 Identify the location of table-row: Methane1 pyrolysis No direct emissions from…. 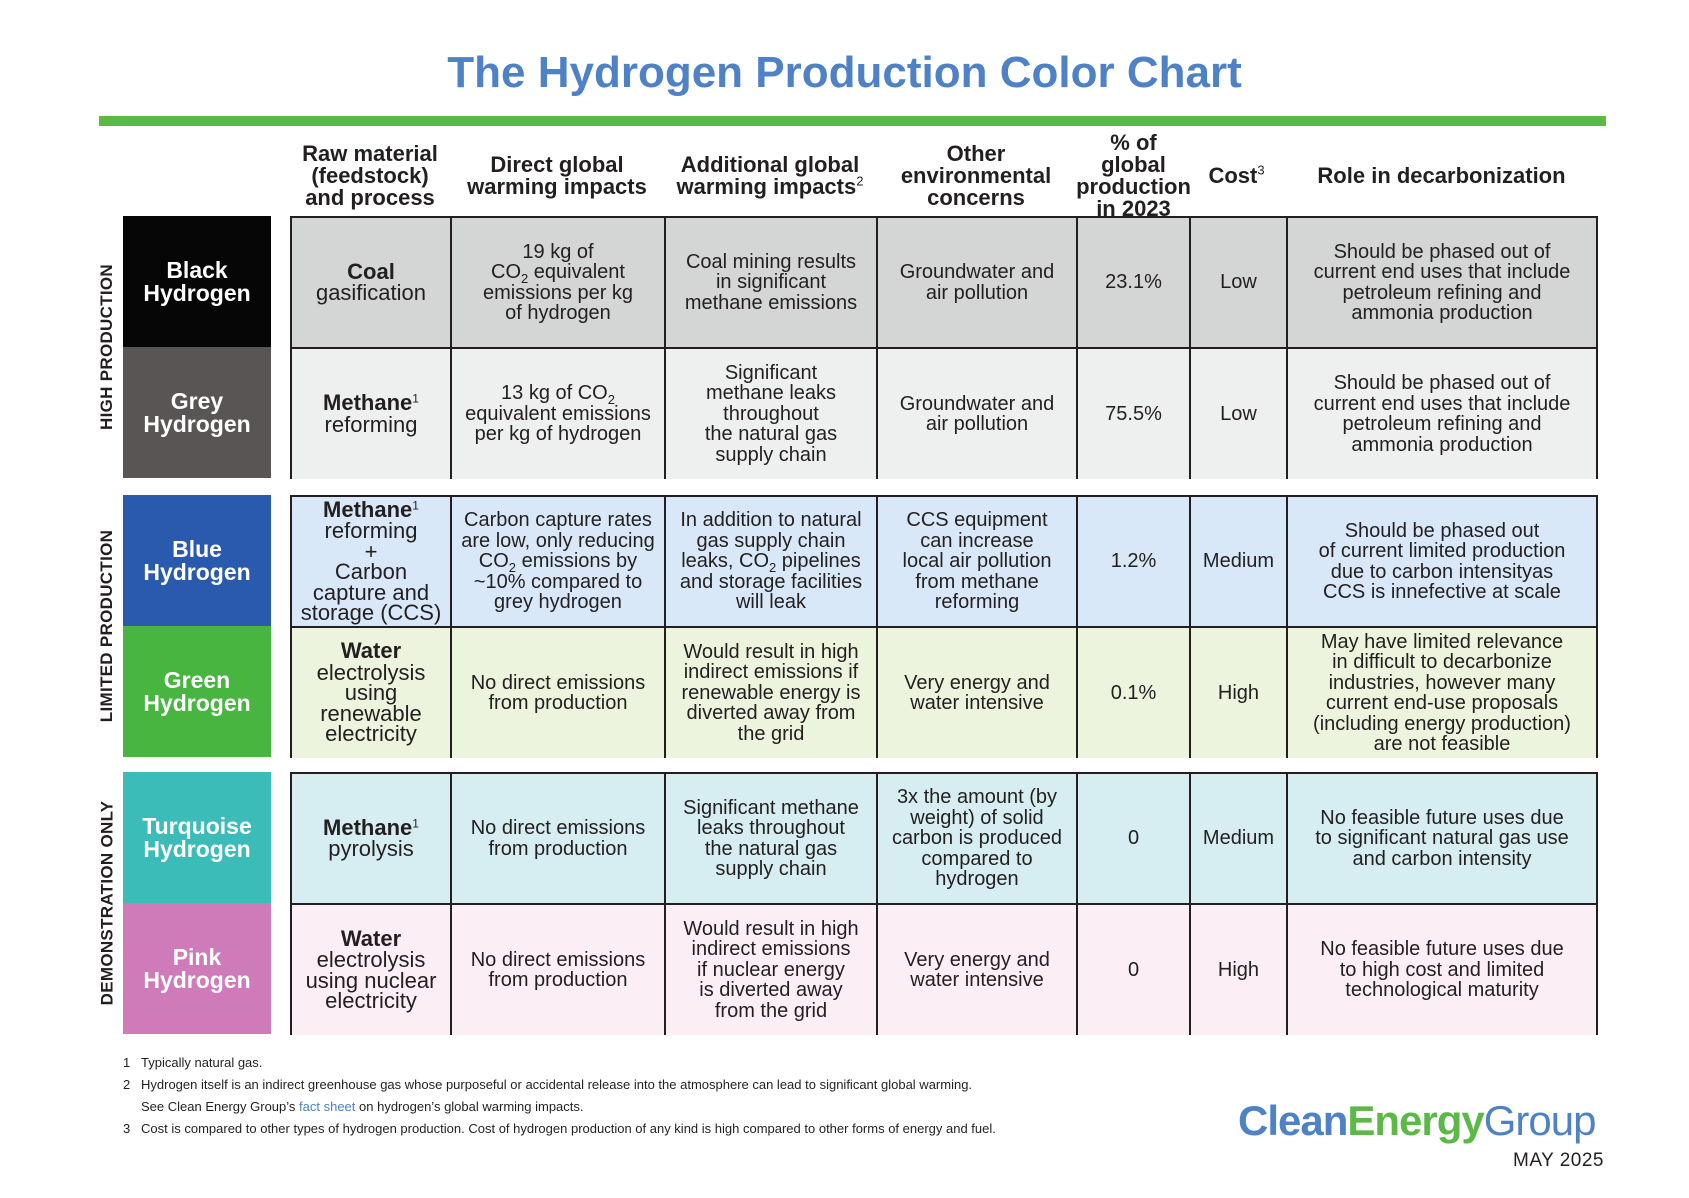
(944, 838).